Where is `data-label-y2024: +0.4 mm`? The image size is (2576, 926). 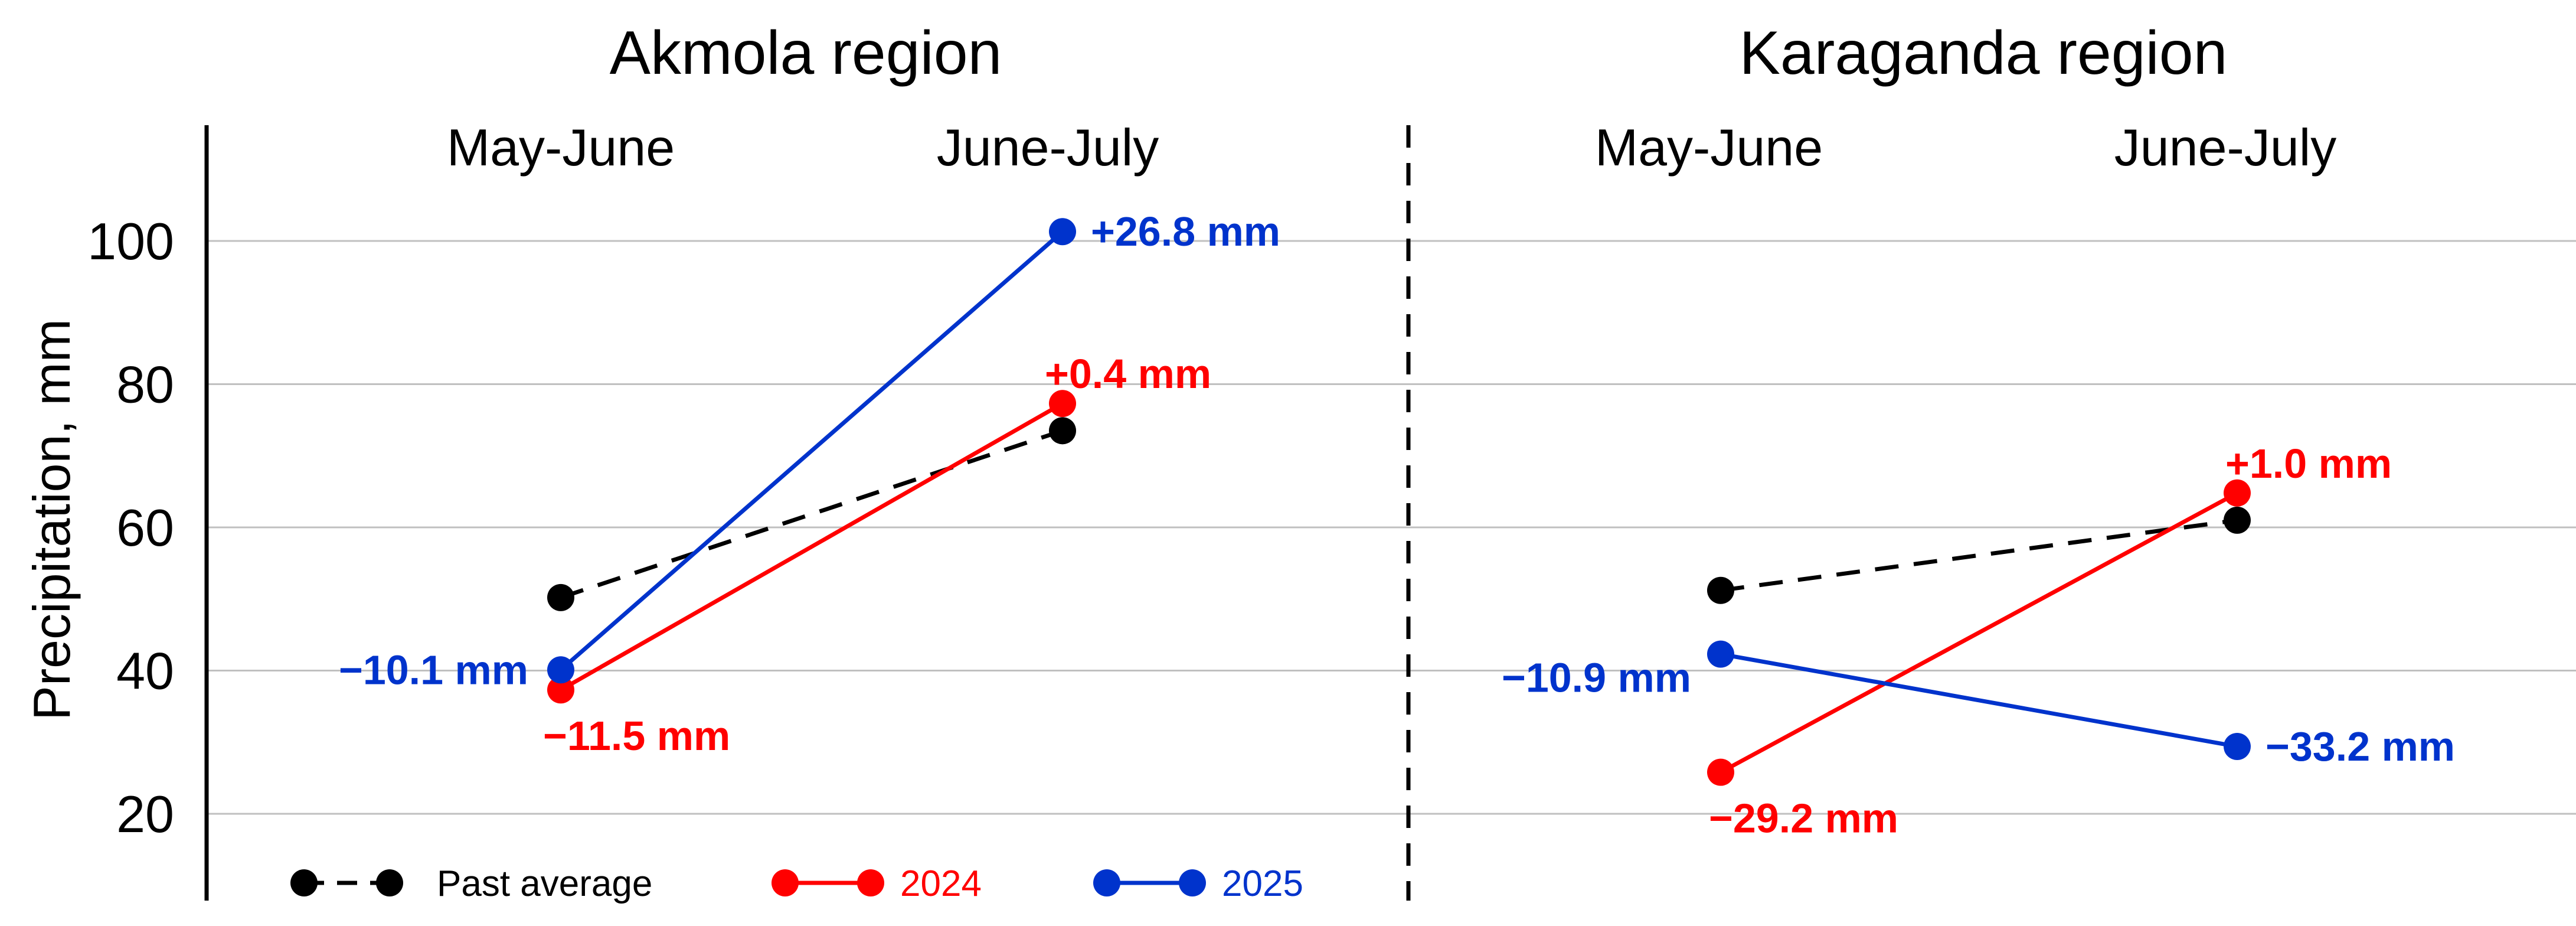
data-label-y2024: +0.4 mm is located at coordinates (1128, 374).